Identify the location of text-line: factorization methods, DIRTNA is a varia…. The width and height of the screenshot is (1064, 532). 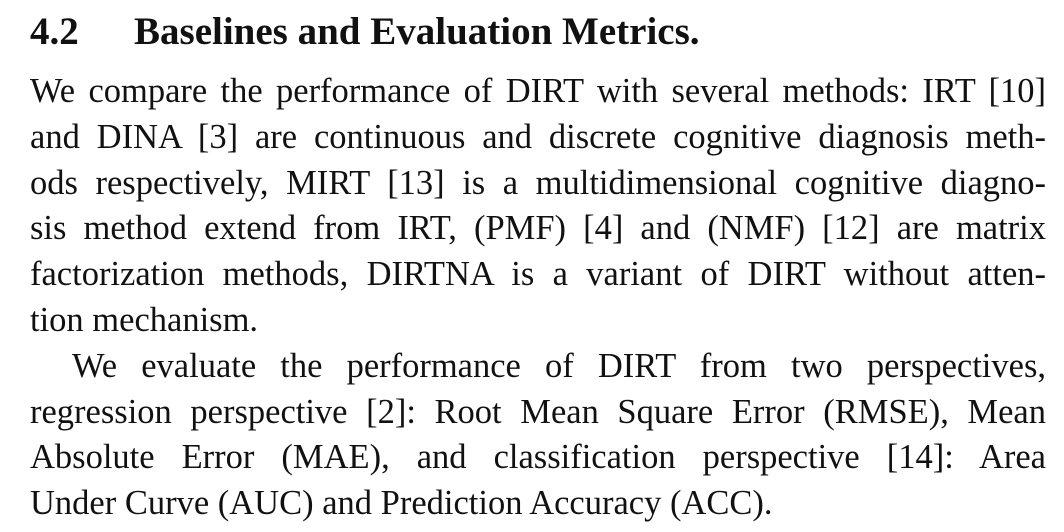
(538, 274).